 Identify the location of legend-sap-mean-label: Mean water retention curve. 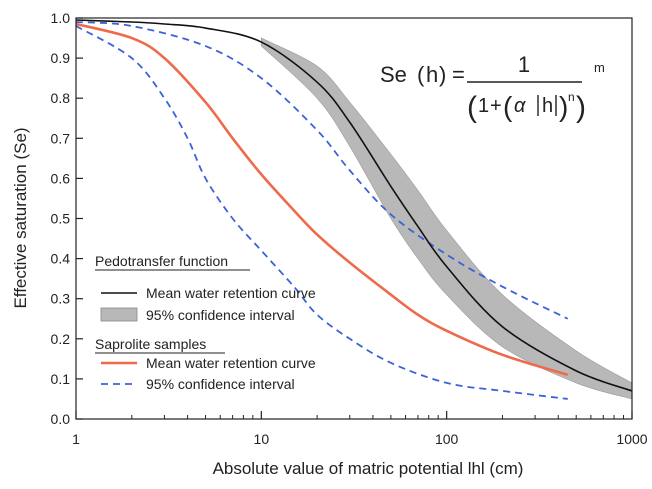
(231, 363).